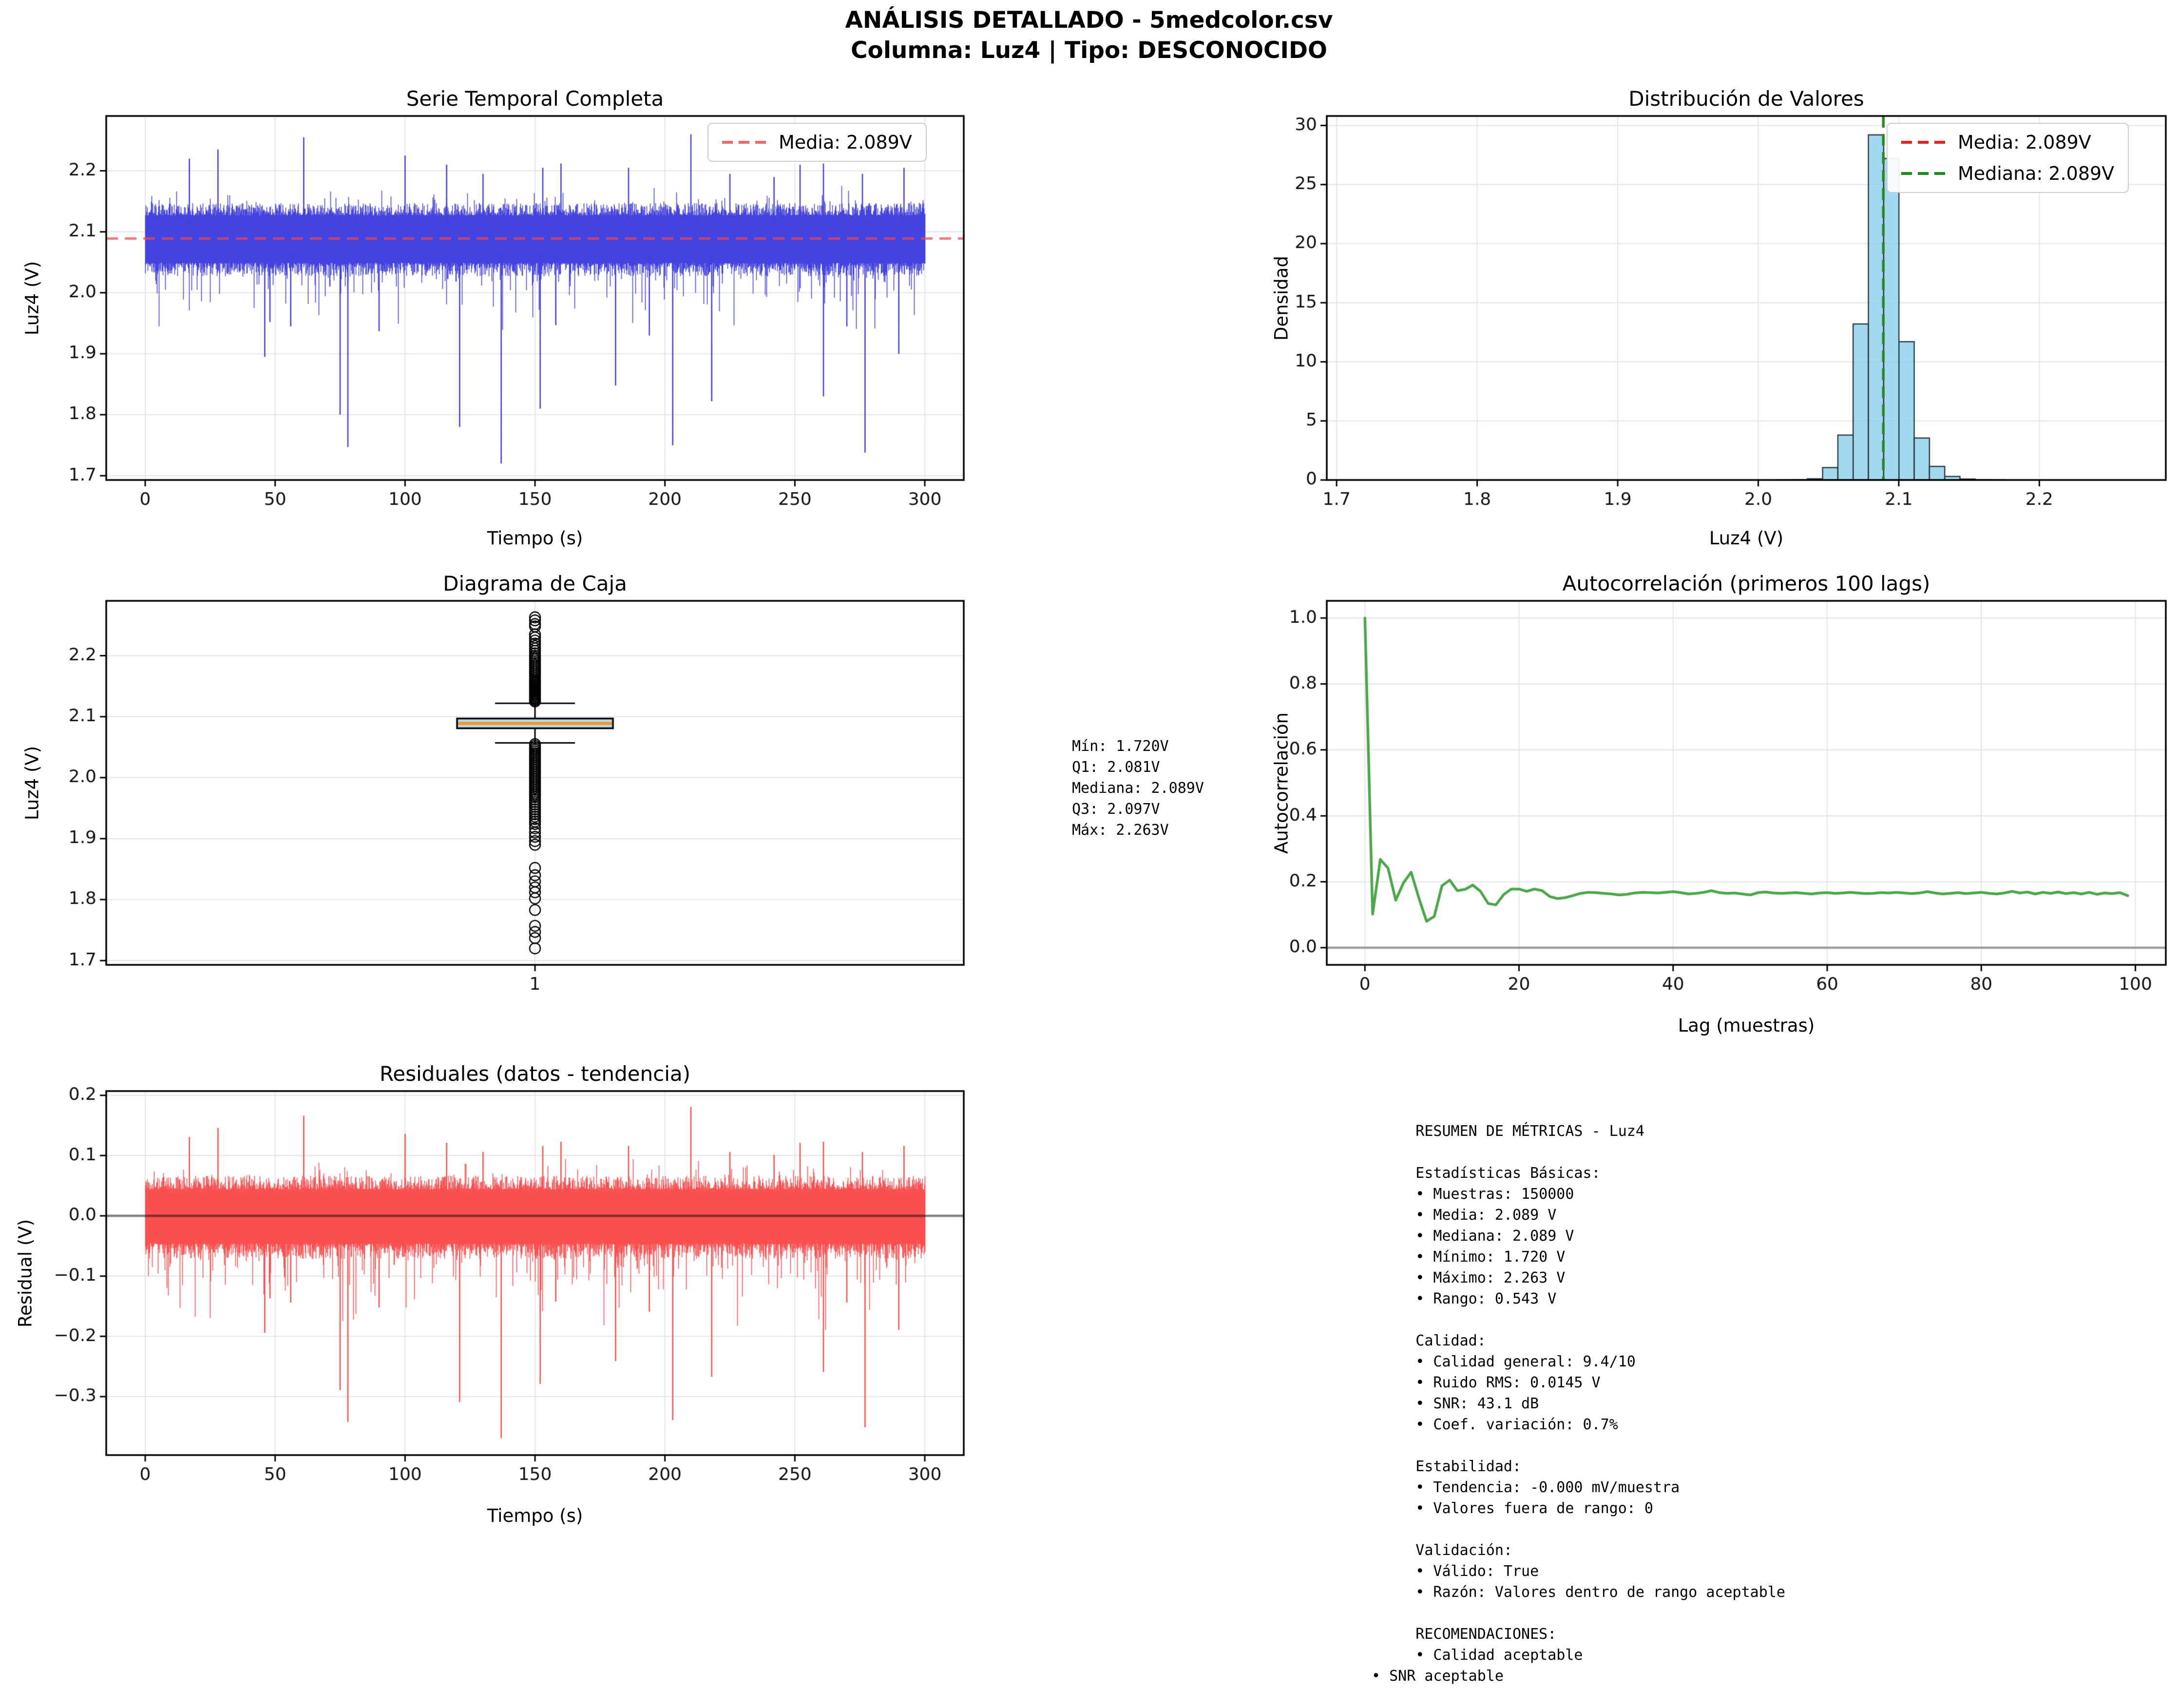 The height and width of the screenshot is (1708, 2178). I want to click on figure-title: ANÁLISIS DETALLADO - 5medcolor.csv, so click(1089, 20).